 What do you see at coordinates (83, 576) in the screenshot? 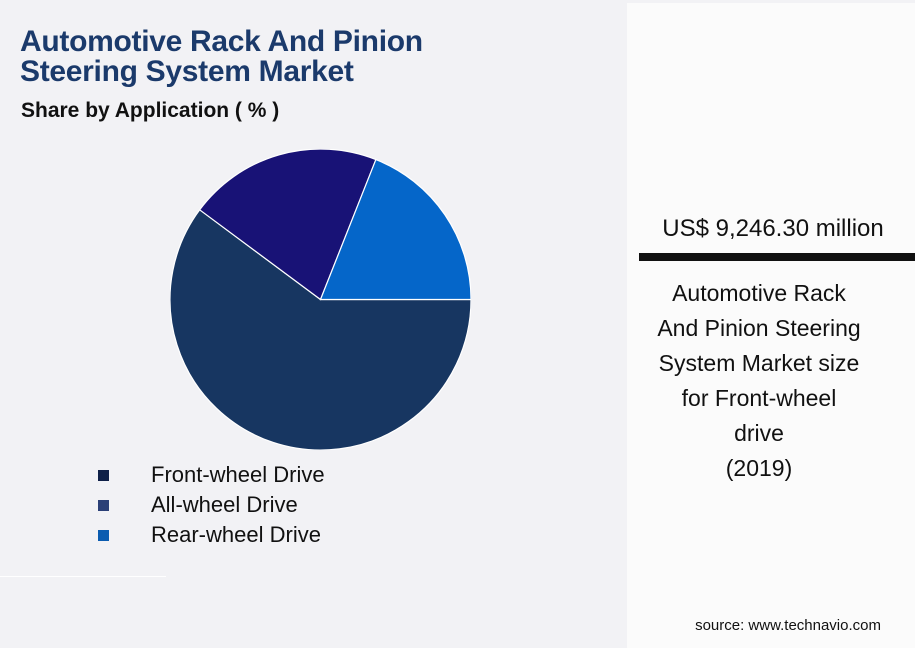
I see `divider` at bounding box center [83, 576].